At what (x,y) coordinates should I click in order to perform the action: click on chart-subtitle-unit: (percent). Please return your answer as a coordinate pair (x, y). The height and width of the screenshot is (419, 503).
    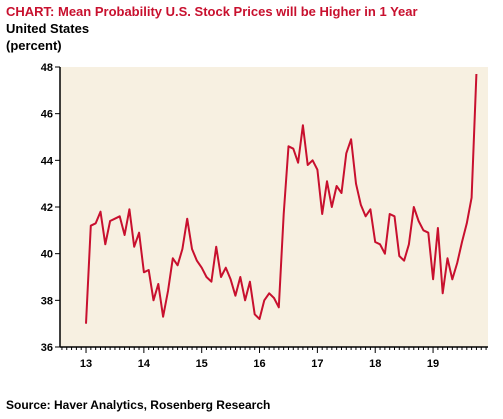
    Looking at the image, I should click on (34, 45).